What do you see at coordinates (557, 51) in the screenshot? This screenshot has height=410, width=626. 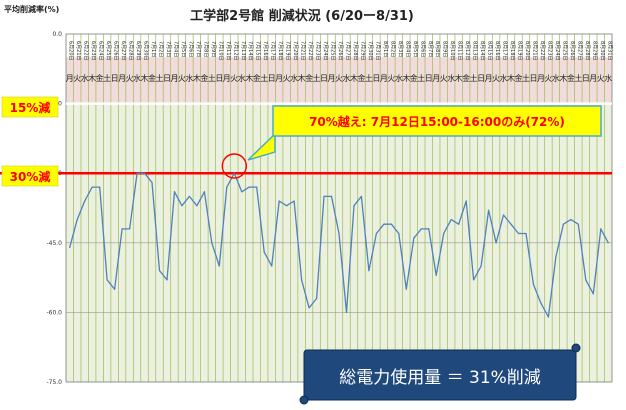 I see `x-date-label: 8月24日` at bounding box center [557, 51].